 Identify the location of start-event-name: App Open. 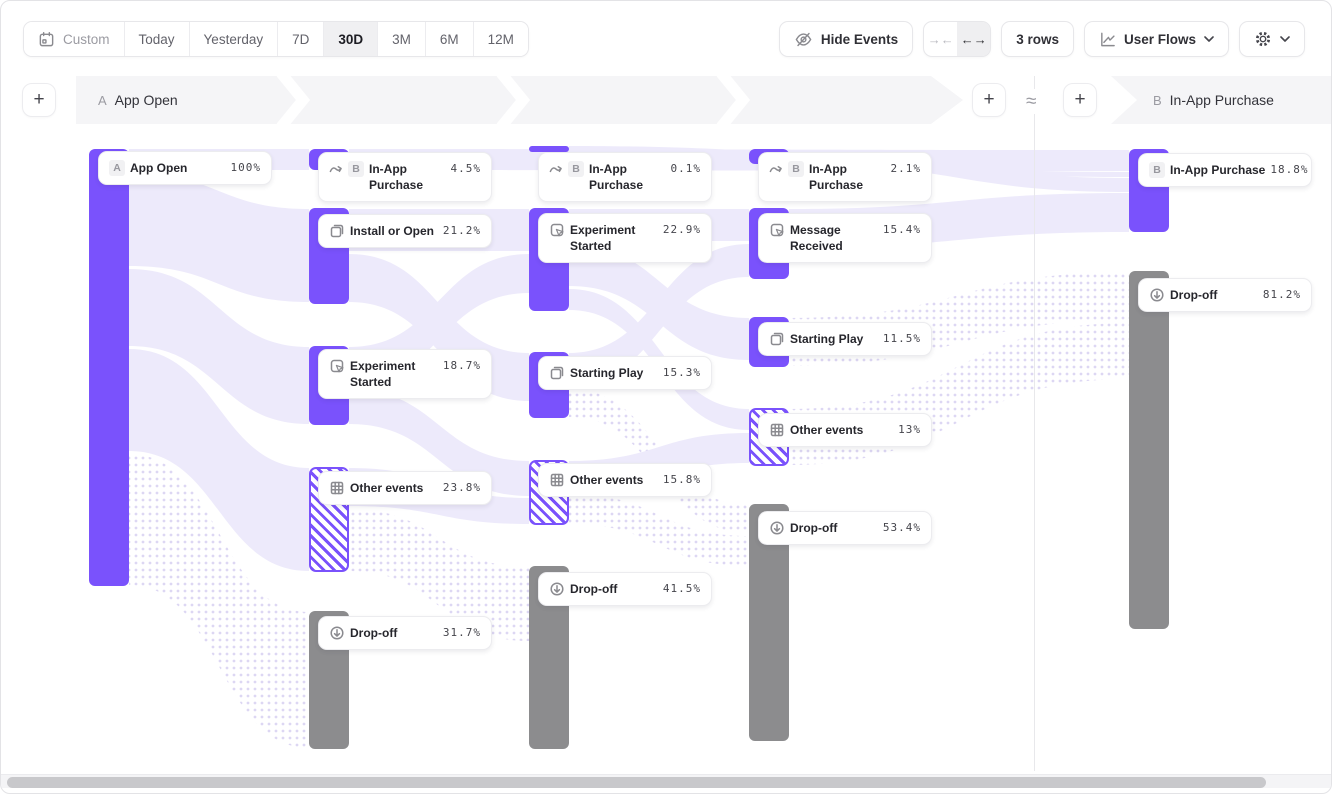
(146, 100).